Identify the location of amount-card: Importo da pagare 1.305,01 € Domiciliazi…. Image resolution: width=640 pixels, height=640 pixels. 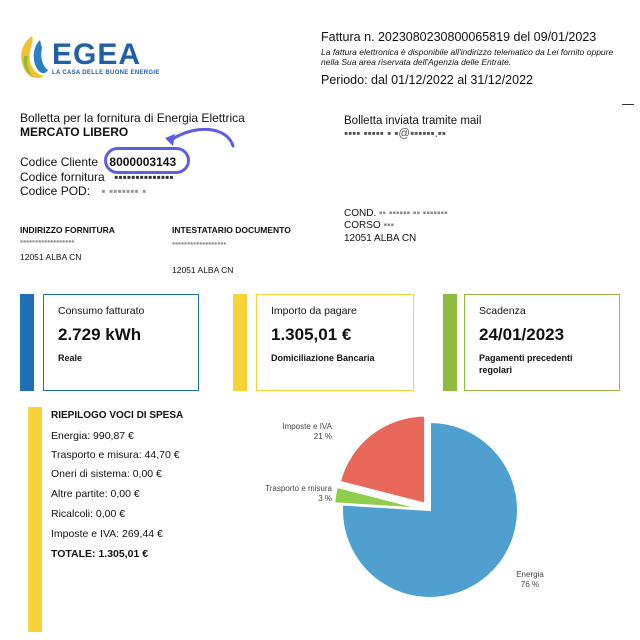
(335, 342).